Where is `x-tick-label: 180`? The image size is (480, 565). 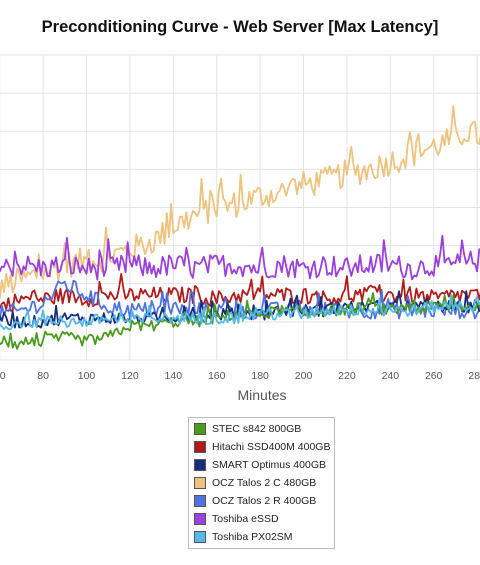
x-tick-label: 180 is located at coordinates (260, 376).